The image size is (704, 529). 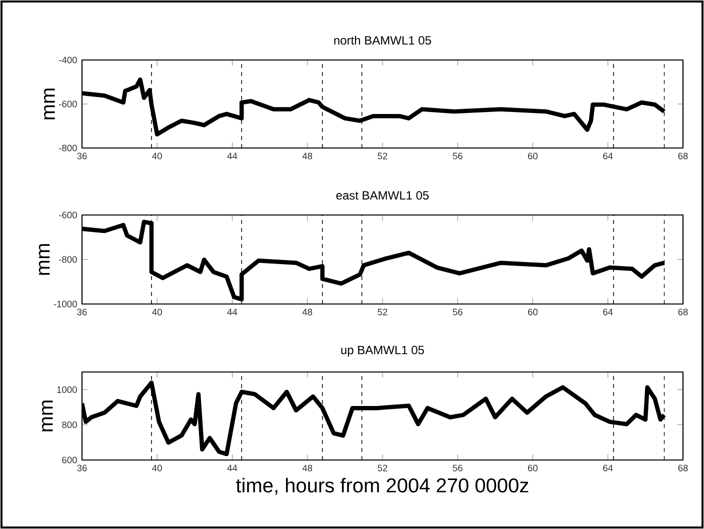 What do you see at coordinates (382, 351) in the screenshot?
I see `chart-title: up BAMWL1 05` at bounding box center [382, 351].